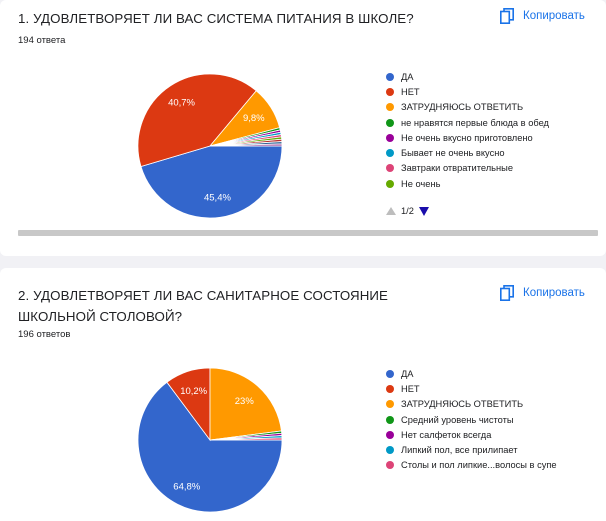 This screenshot has height=521, width=606. I want to click on response-count: 196 ответов, so click(44, 334).